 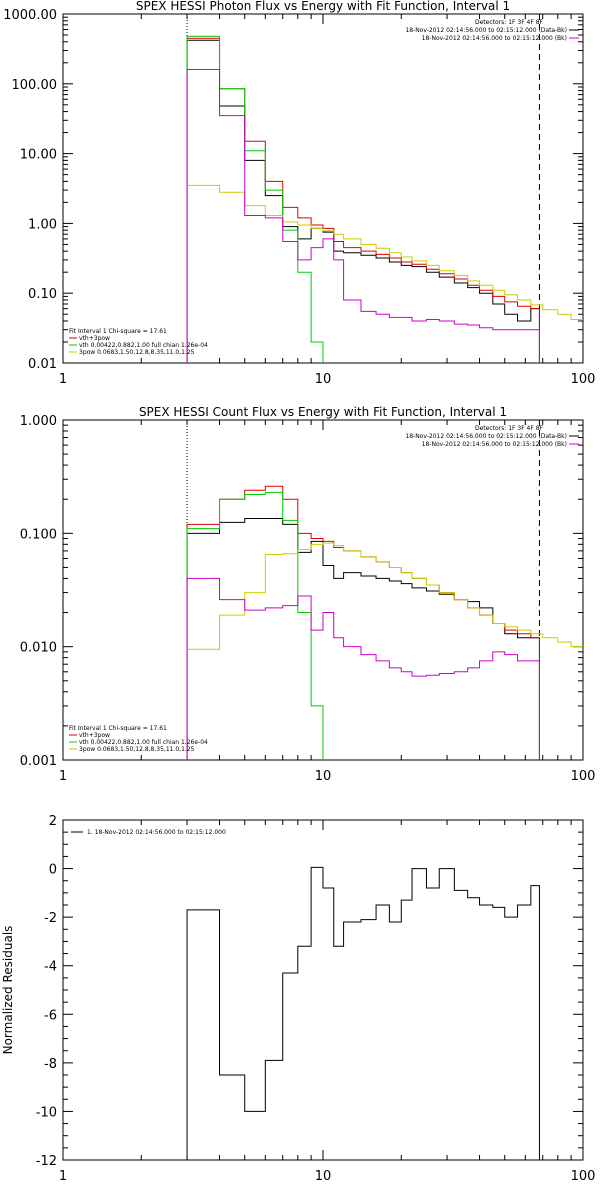 I want to click on y-tick-label: -8, so click(x=50, y=1064).